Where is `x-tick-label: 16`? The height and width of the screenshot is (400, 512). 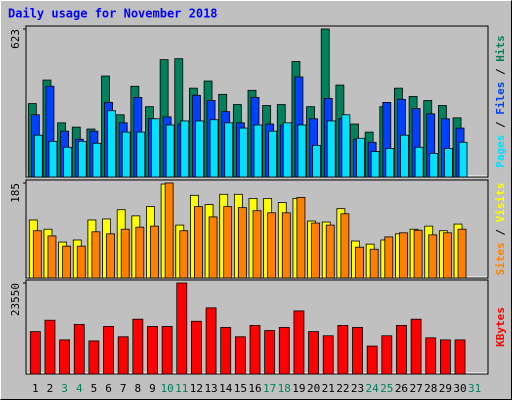
x-tick-label: 16 is located at coordinates (254, 388).